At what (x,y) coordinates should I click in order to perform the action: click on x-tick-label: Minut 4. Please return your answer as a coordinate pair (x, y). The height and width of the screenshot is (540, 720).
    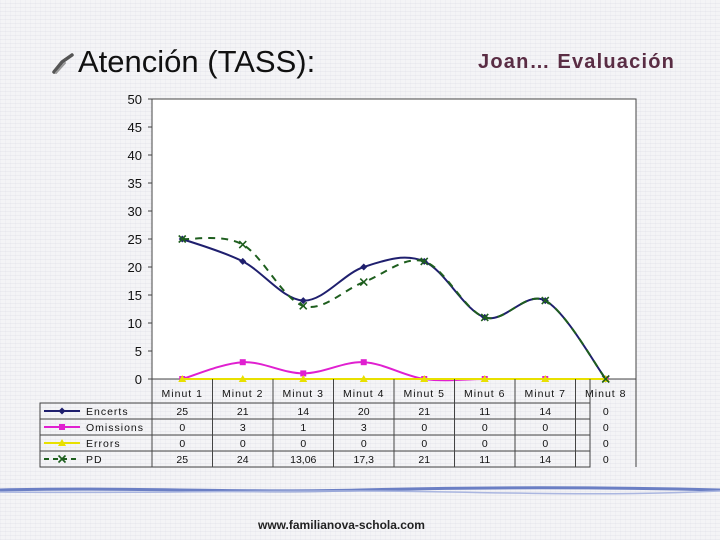
    Looking at the image, I should click on (363, 394).